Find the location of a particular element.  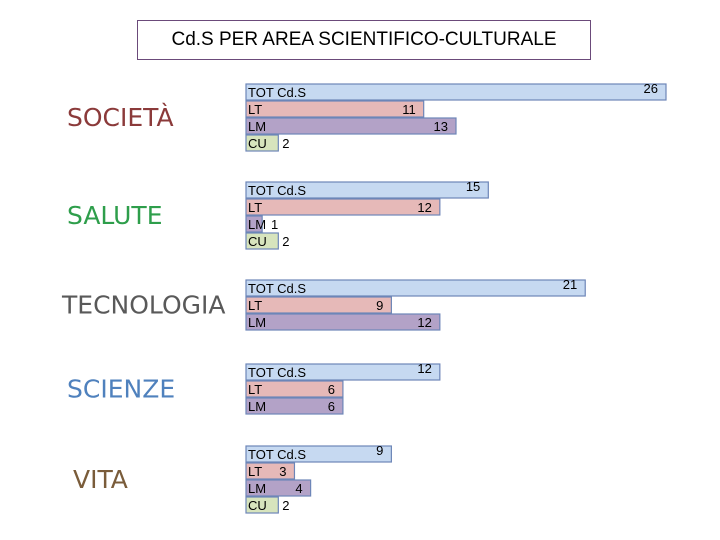

bar-label-4-1: LT is located at coordinates (255, 471).